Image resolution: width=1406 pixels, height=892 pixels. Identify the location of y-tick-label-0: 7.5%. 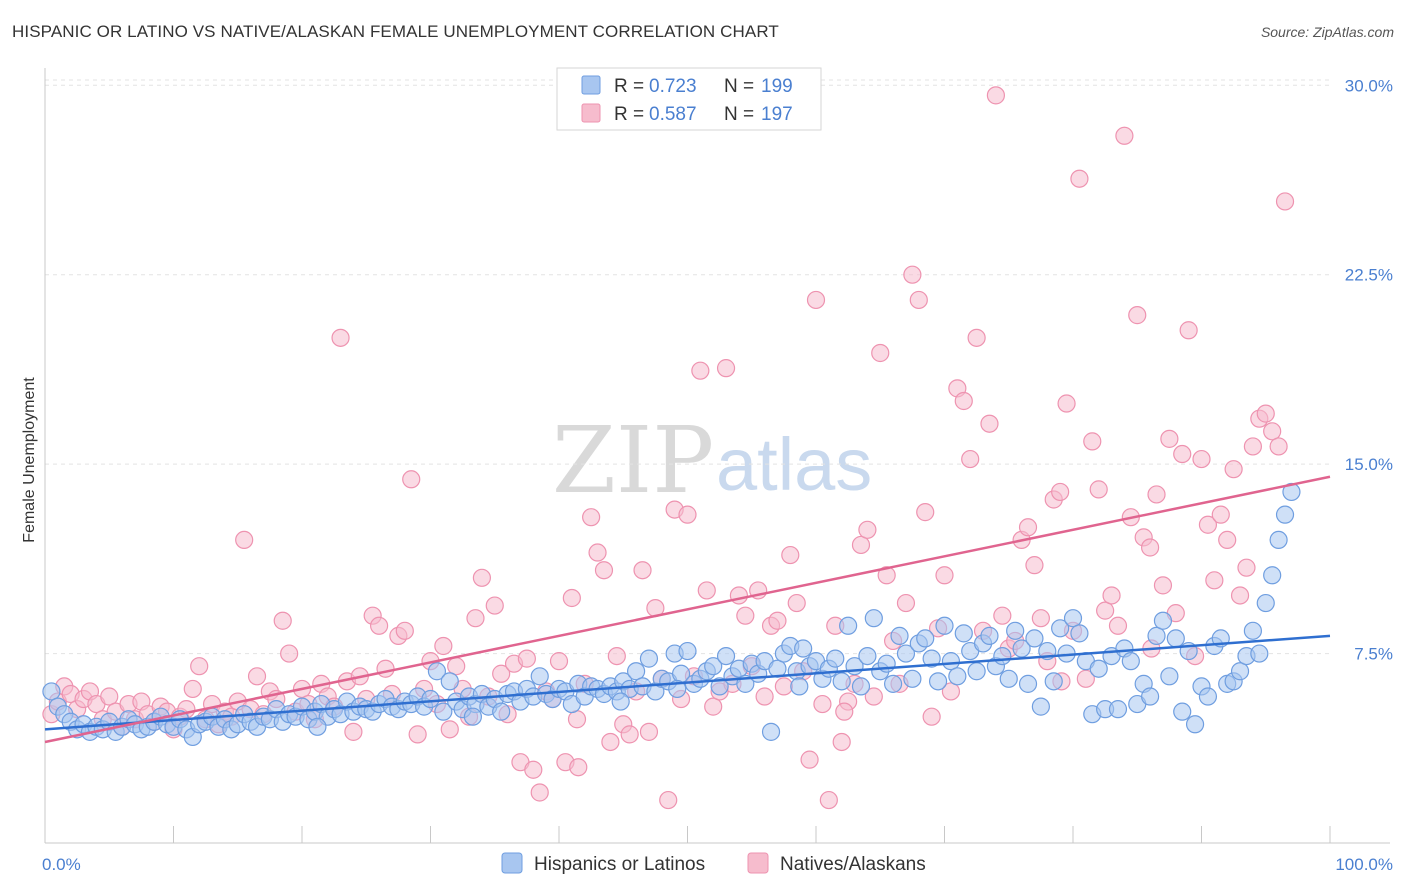
(1373, 654).